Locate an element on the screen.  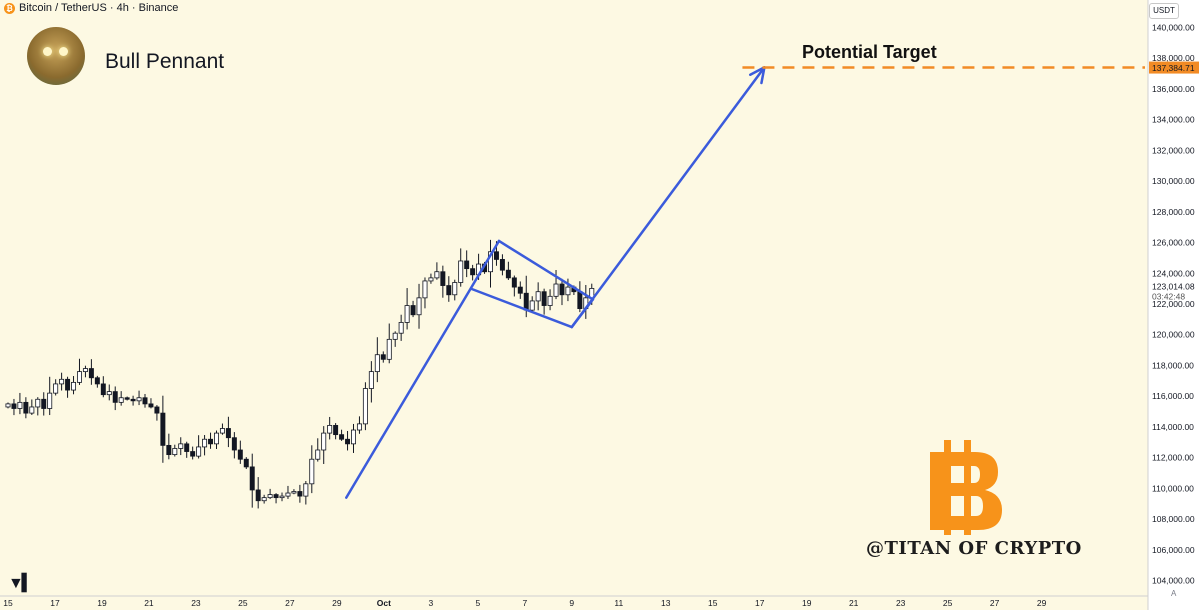
pattern-title: Bull Pennant is located at coordinates (165, 61).